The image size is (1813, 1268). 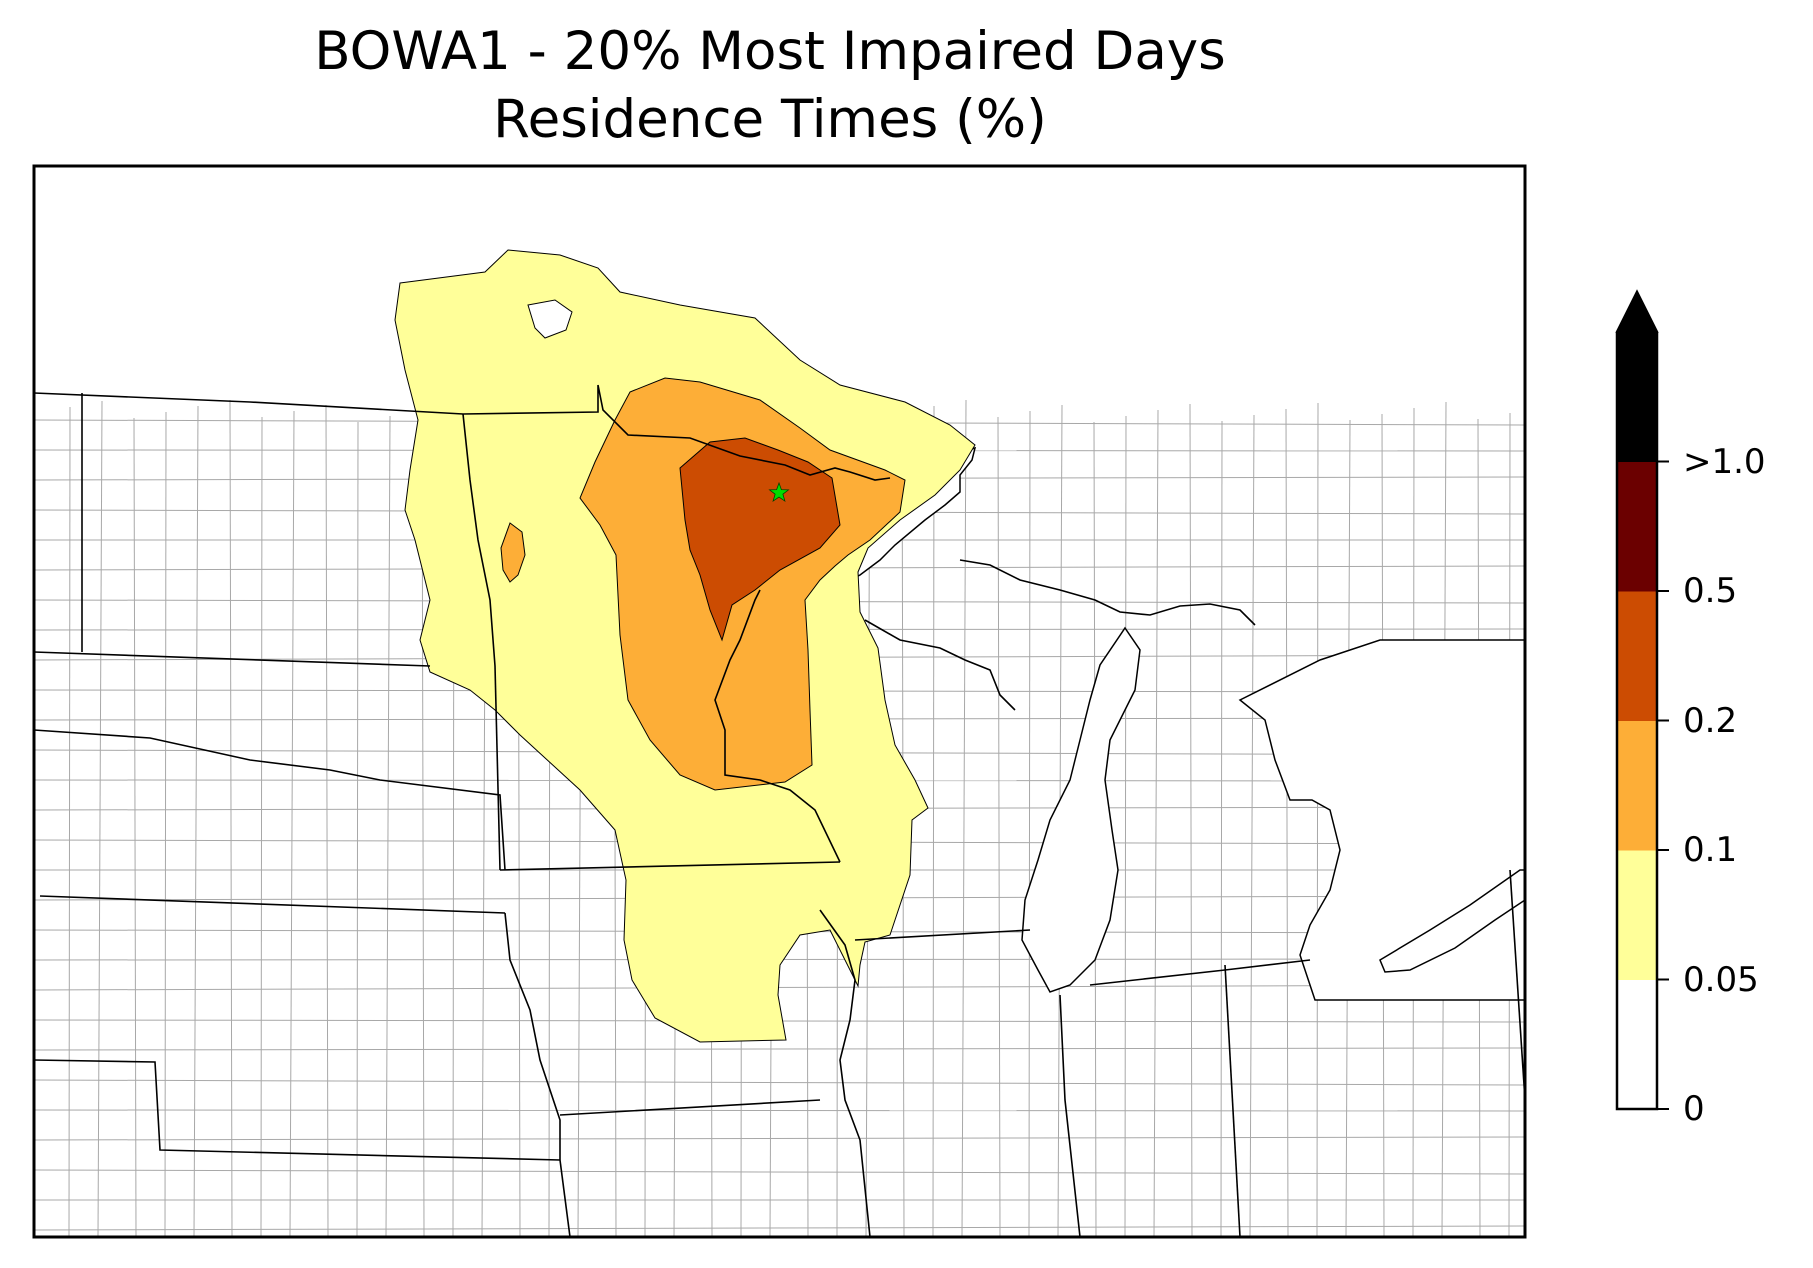 I want to click on border-ne-ks, so click(x=272, y=904).